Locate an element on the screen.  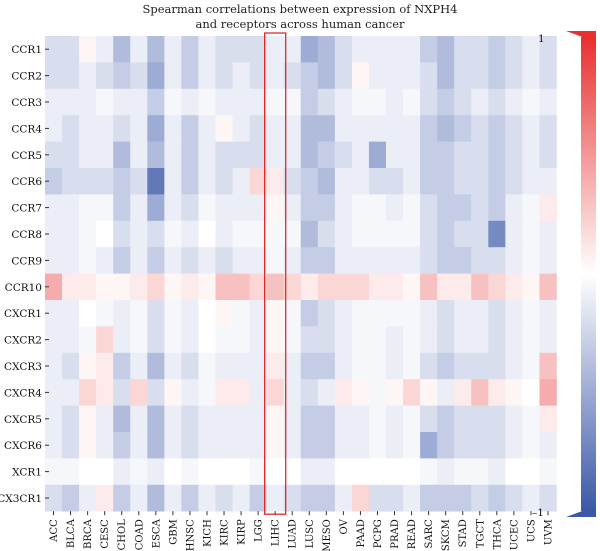
heatmap-cell-ccr3-esca is located at coordinates (156, 102).